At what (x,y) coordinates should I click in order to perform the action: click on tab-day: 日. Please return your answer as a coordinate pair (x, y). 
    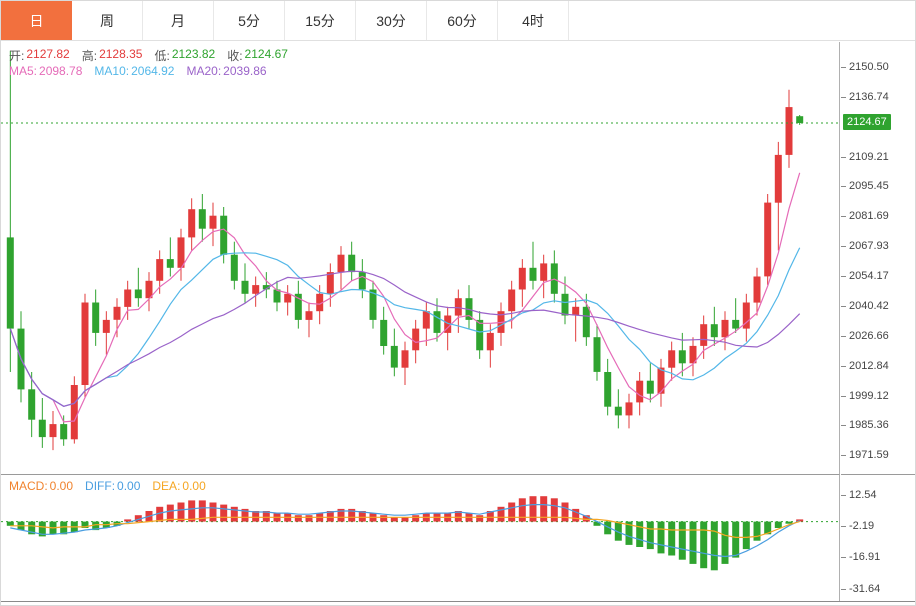
    Looking at the image, I should click on (36, 20).